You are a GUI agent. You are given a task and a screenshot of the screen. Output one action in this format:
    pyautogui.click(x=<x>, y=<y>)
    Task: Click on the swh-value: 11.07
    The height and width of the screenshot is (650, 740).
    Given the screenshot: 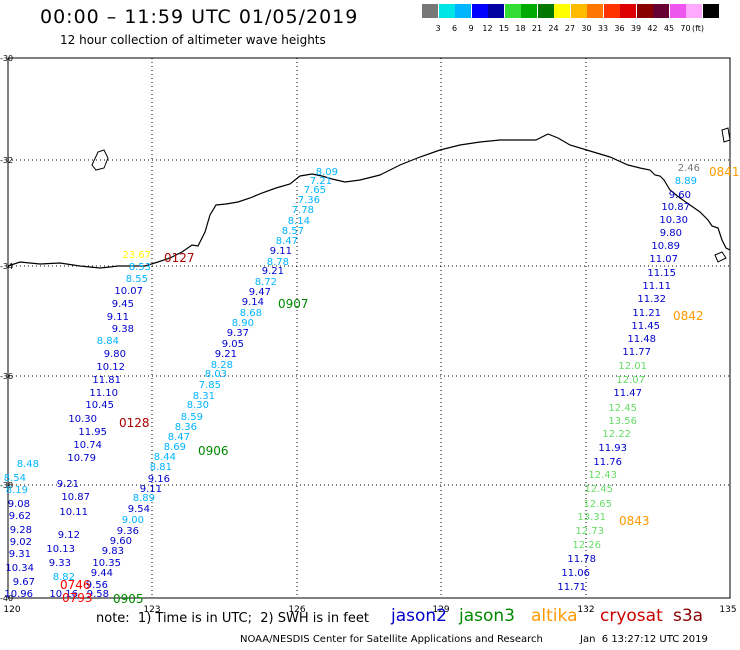 What is the action you would take?
    pyautogui.click(x=663, y=259)
    